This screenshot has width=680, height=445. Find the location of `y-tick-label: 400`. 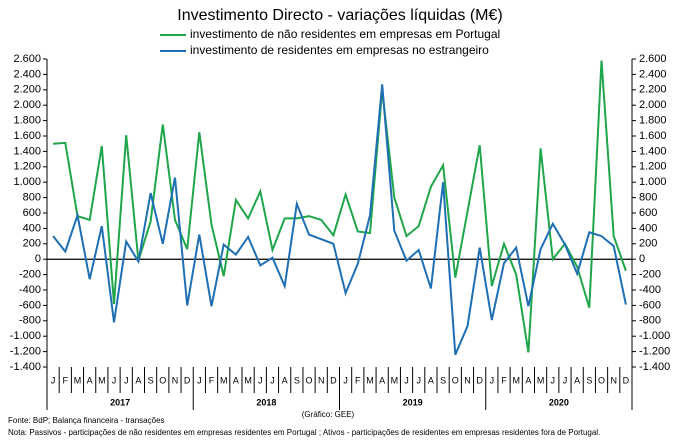

y-tick-label: 400 is located at coordinates (32, 228).